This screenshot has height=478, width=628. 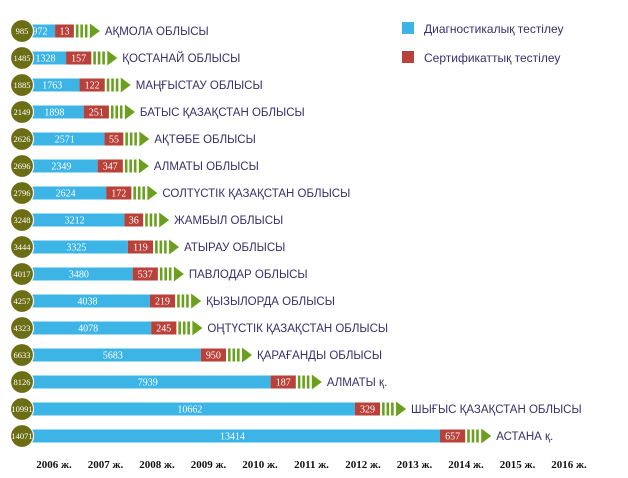 I want to click on label-certification: 119, so click(x=140, y=248).